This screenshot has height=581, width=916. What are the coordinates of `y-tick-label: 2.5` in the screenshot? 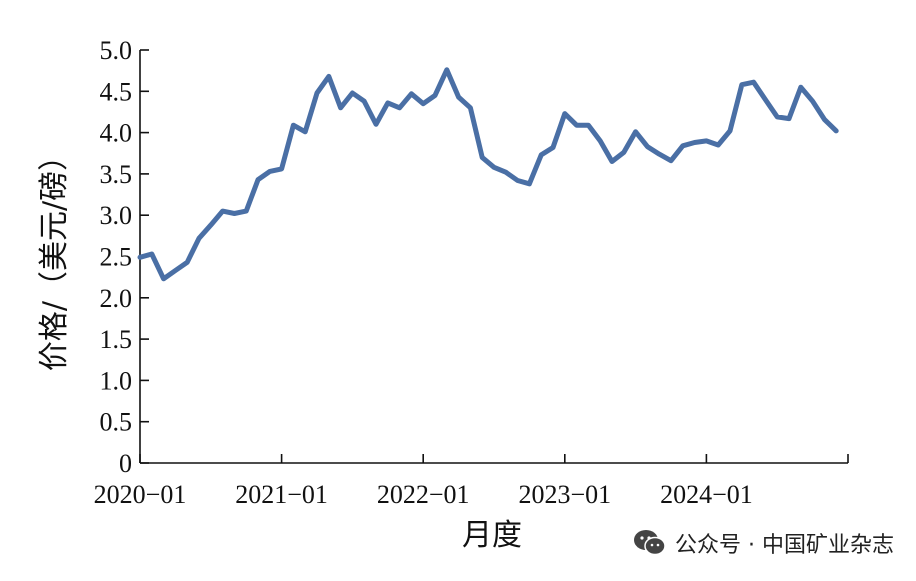 It's located at (116, 257).